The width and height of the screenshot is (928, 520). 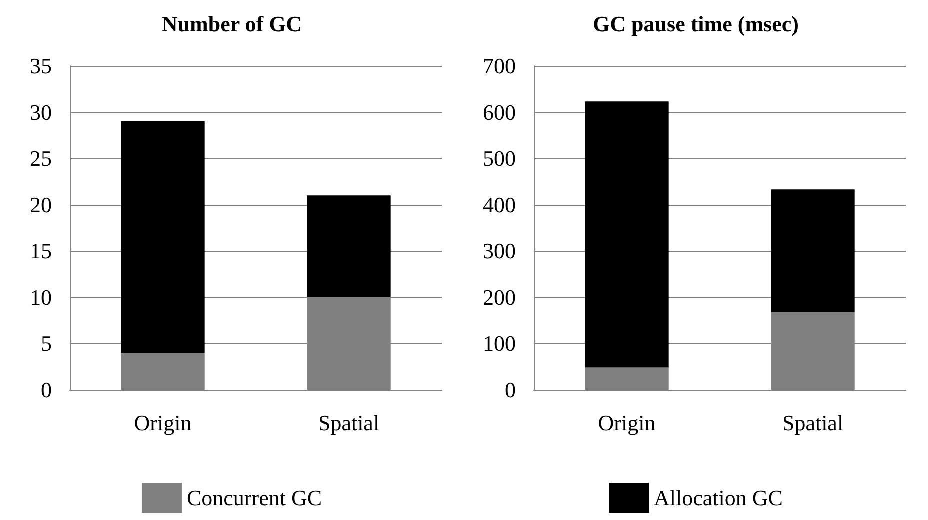 I want to click on y-tick-label: 25, so click(x=41, y=159).